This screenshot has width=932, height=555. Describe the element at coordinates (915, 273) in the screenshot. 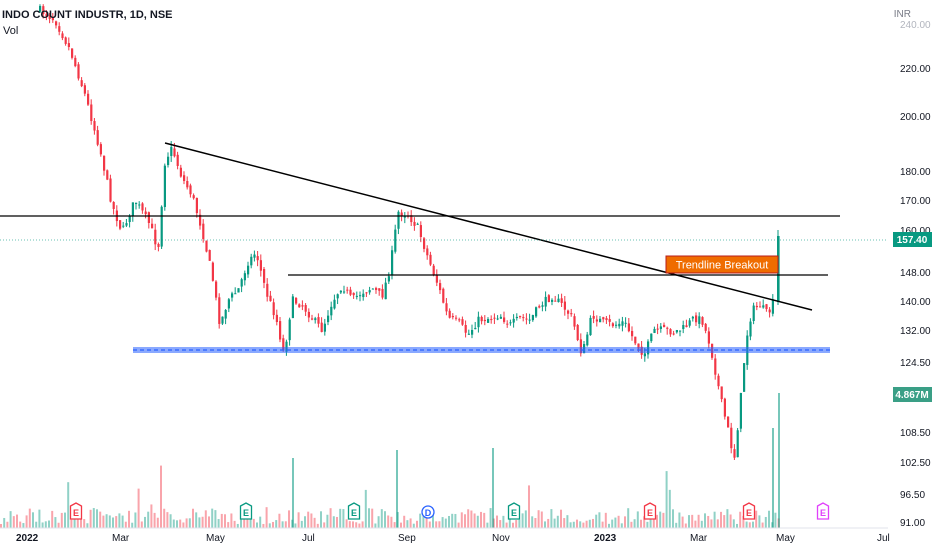

I see `y-tick-label: 148.00` at that location.